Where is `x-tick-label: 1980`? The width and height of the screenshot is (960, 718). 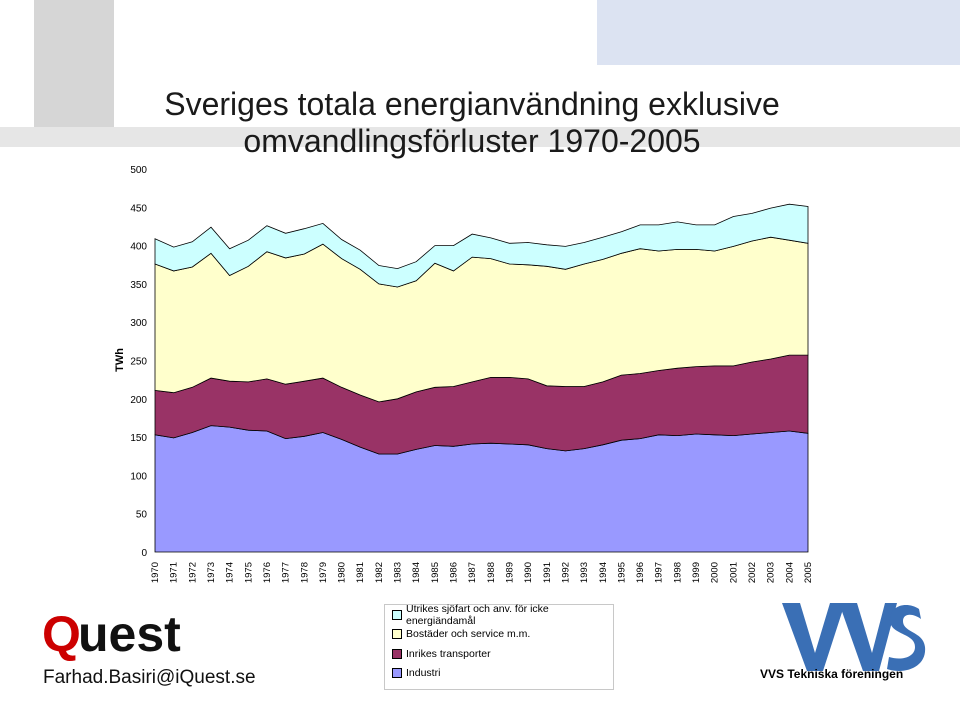
x-tick-label: 1980 is located at coordinates (342, 572).